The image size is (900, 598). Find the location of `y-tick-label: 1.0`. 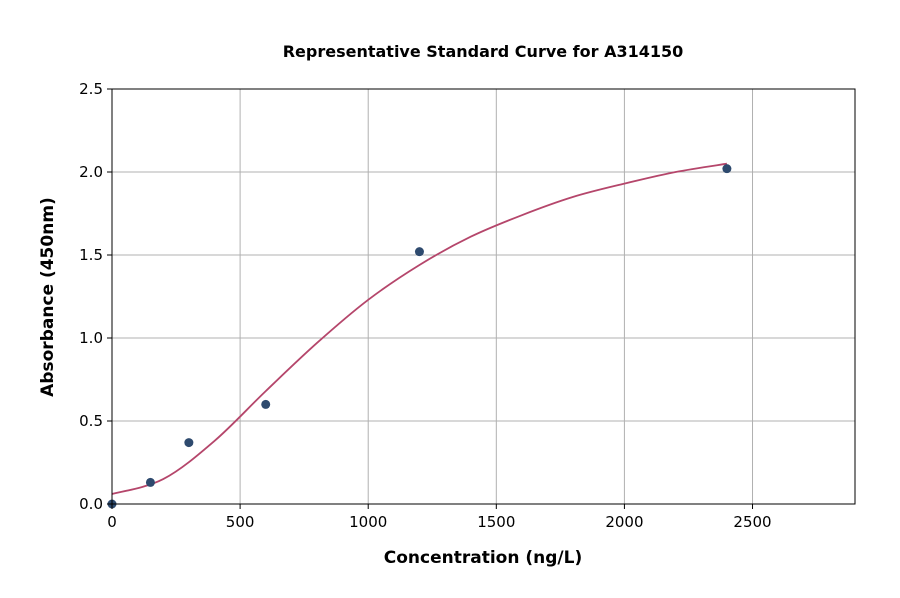

y-tick-label: 1.0 is located at coordinates (91, 338).